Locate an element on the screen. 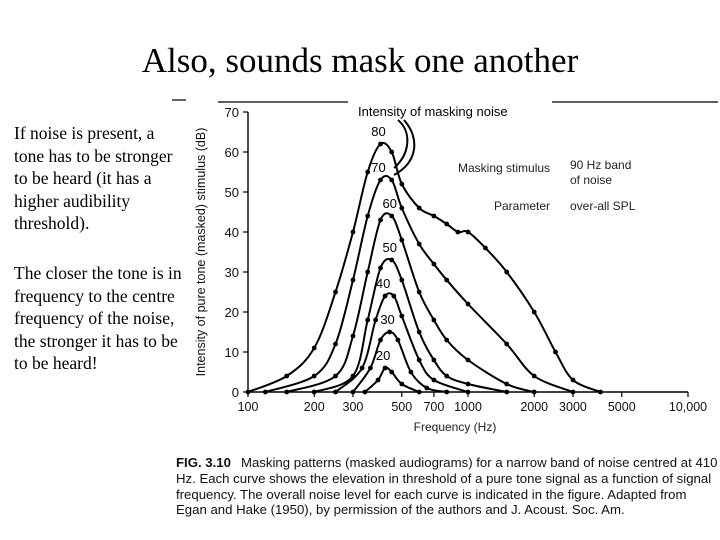  y-tick-label-10: 10 is located at coordinates (232, 352).